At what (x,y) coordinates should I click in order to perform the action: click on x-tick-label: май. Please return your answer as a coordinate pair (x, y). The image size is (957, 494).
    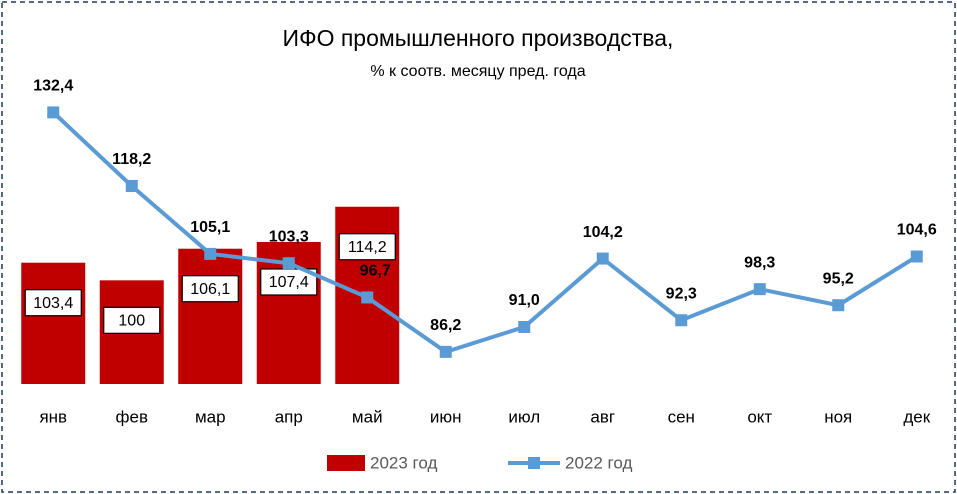
    Looking at the image, I should click on (367, 416).